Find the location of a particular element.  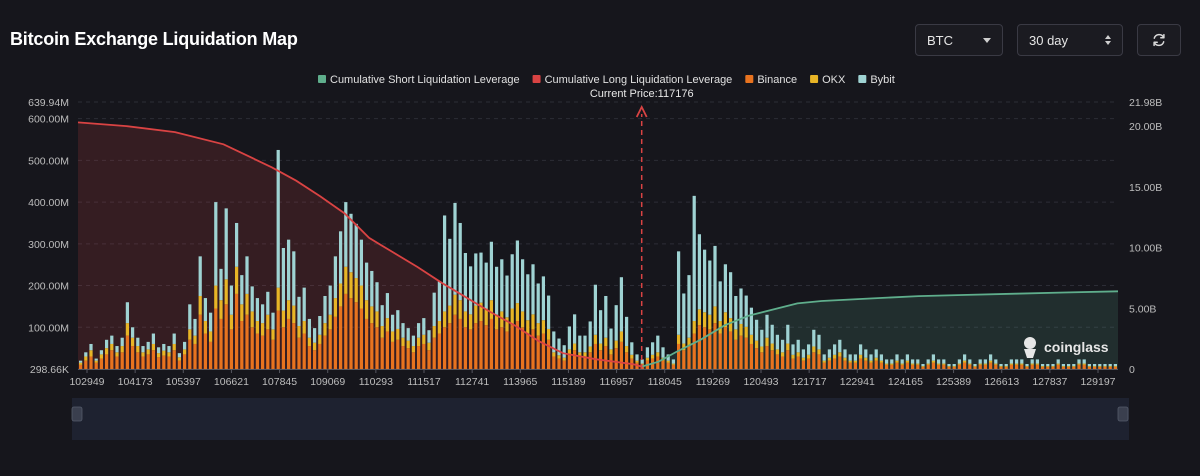

period-select: 30 day is located at coordinates (1070, 40).